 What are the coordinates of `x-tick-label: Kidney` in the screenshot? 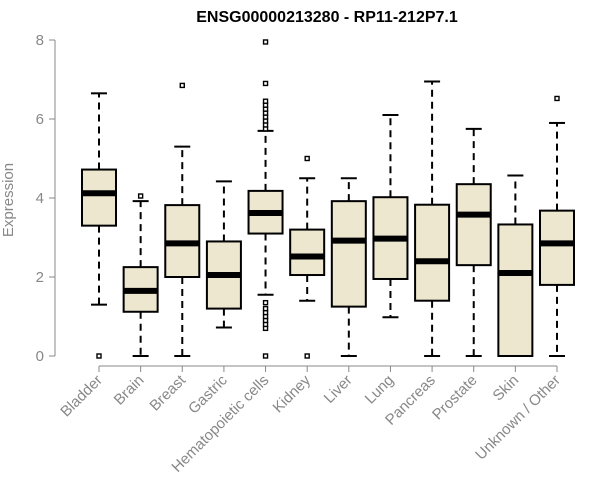 It's located at (292, 393).